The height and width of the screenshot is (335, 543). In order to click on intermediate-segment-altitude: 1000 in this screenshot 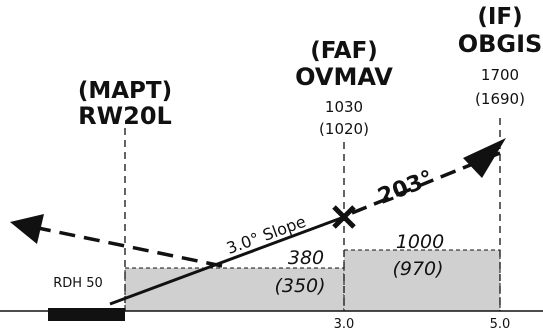, I will do `click(420, 242)`.